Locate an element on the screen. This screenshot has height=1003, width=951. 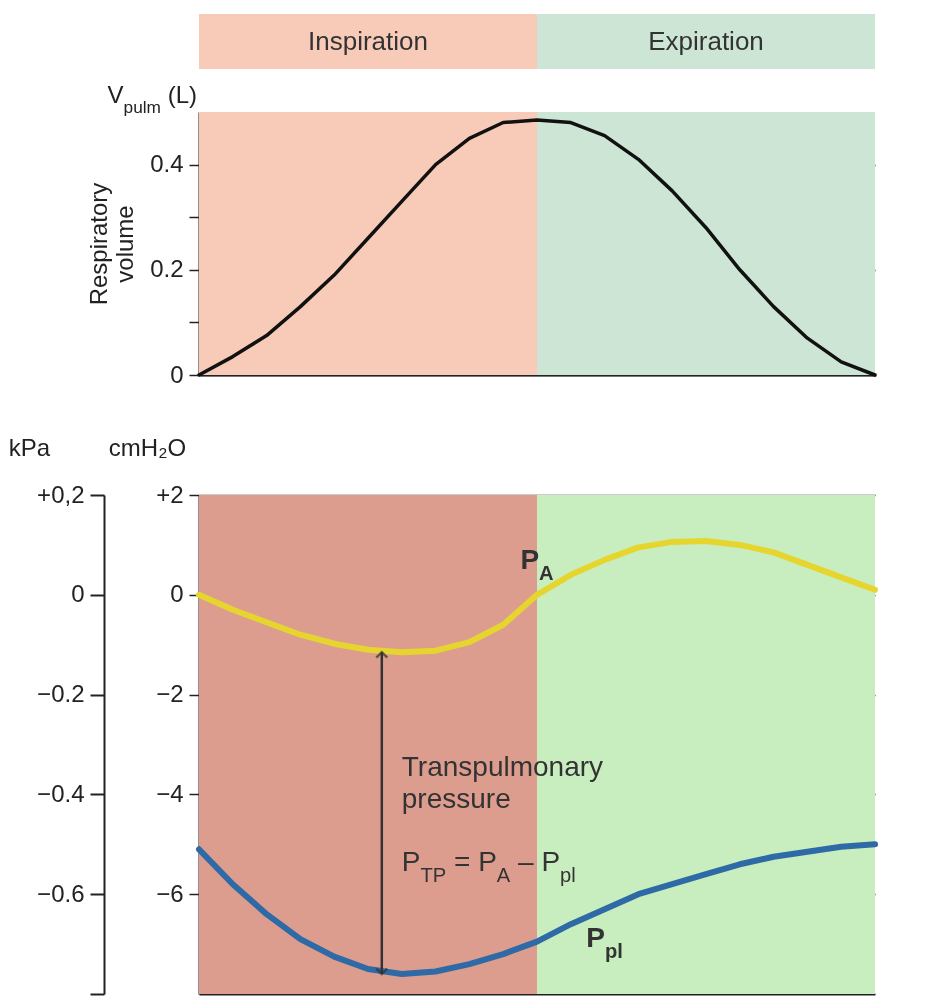
annotation: P$_{TP}$ = P$_{A}$ – P$_{pl}$ is located at coordinates (488, 866).